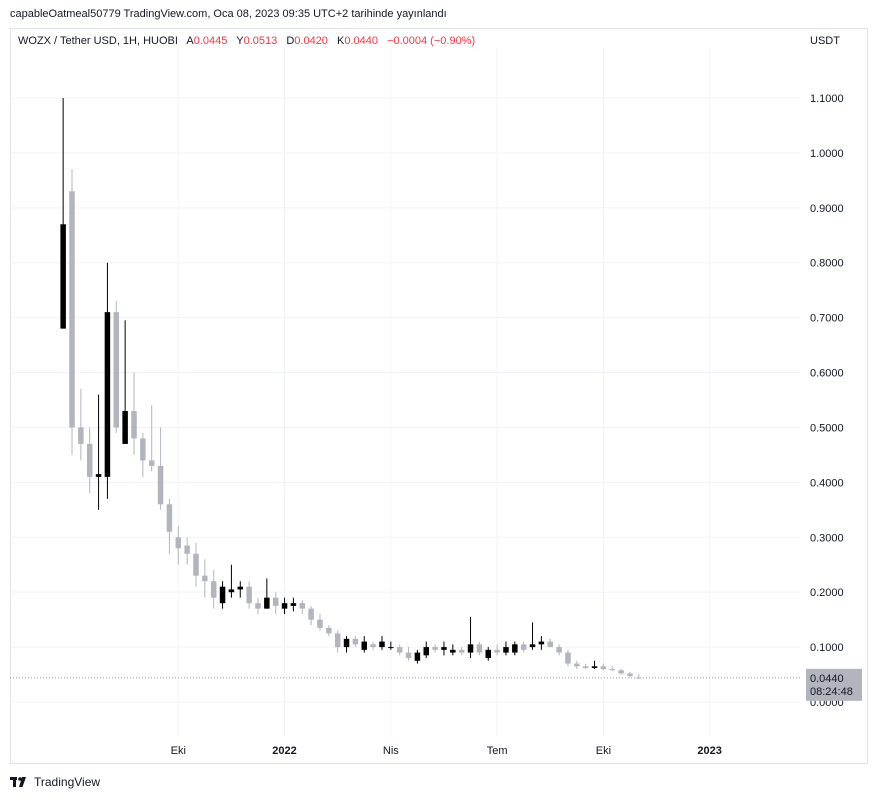 The width and height of the screenshot is (878, 800). What do you see at coordinates (827, 679) in the screenshot?
I see `last-price-value: 0.0440` at bounding box center [827, 679].